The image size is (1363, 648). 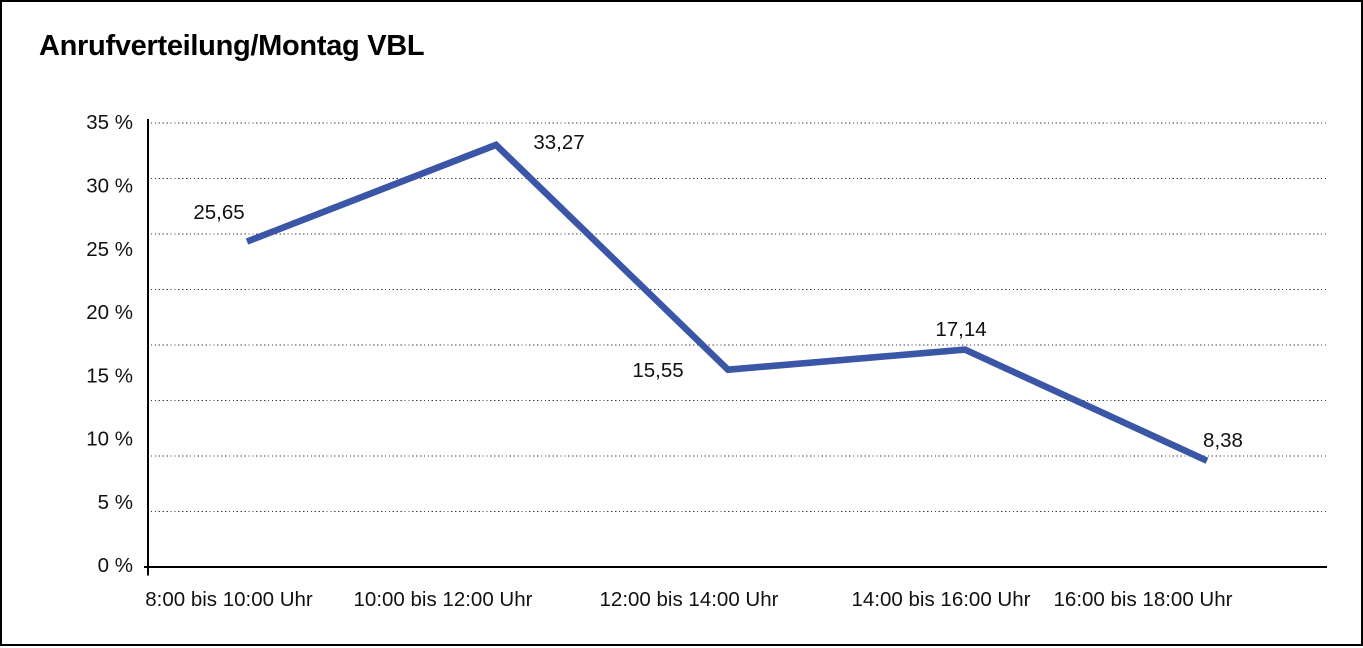 I want to click on value-label: 33,27, so click(x=558, y=142).